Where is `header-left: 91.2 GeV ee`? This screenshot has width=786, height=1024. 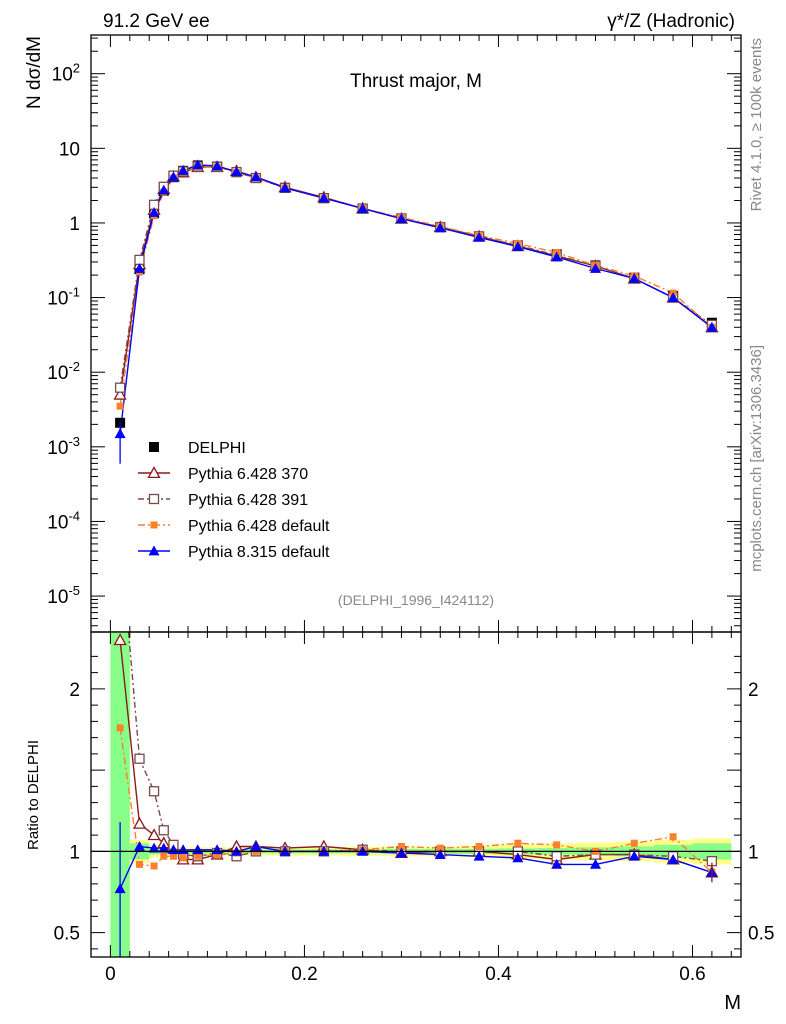
header-left: 91.2 GeV ee is located at coordinates (156, 21).